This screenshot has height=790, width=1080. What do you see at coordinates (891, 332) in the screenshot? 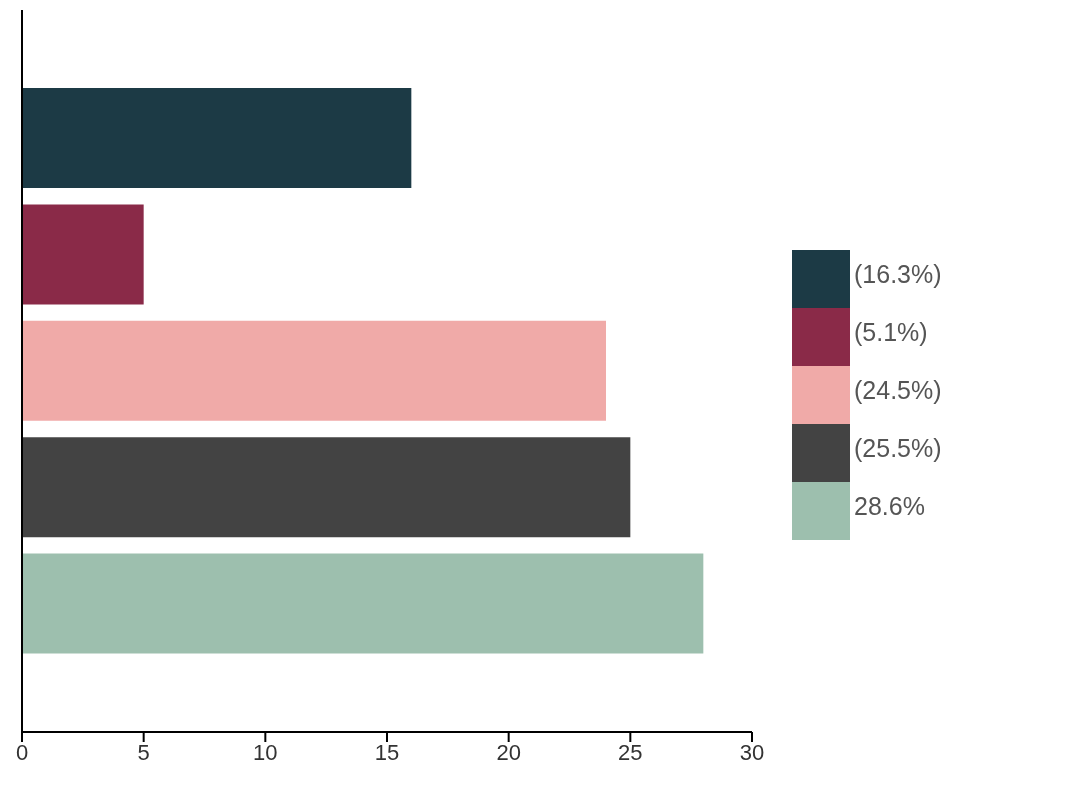
I see `legend-label: (5.1%)` at bounding box center [891, 332].